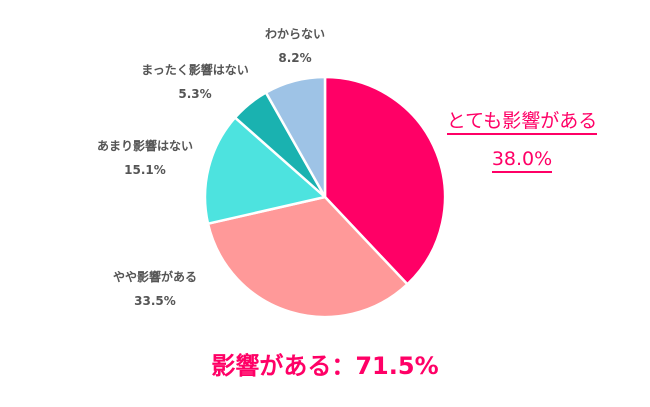  What do you see at coordinates (145, 158) in the screenshot?
I see `label-not-much: あまり影響はない 15.1%` at bounding box center [145, 158].